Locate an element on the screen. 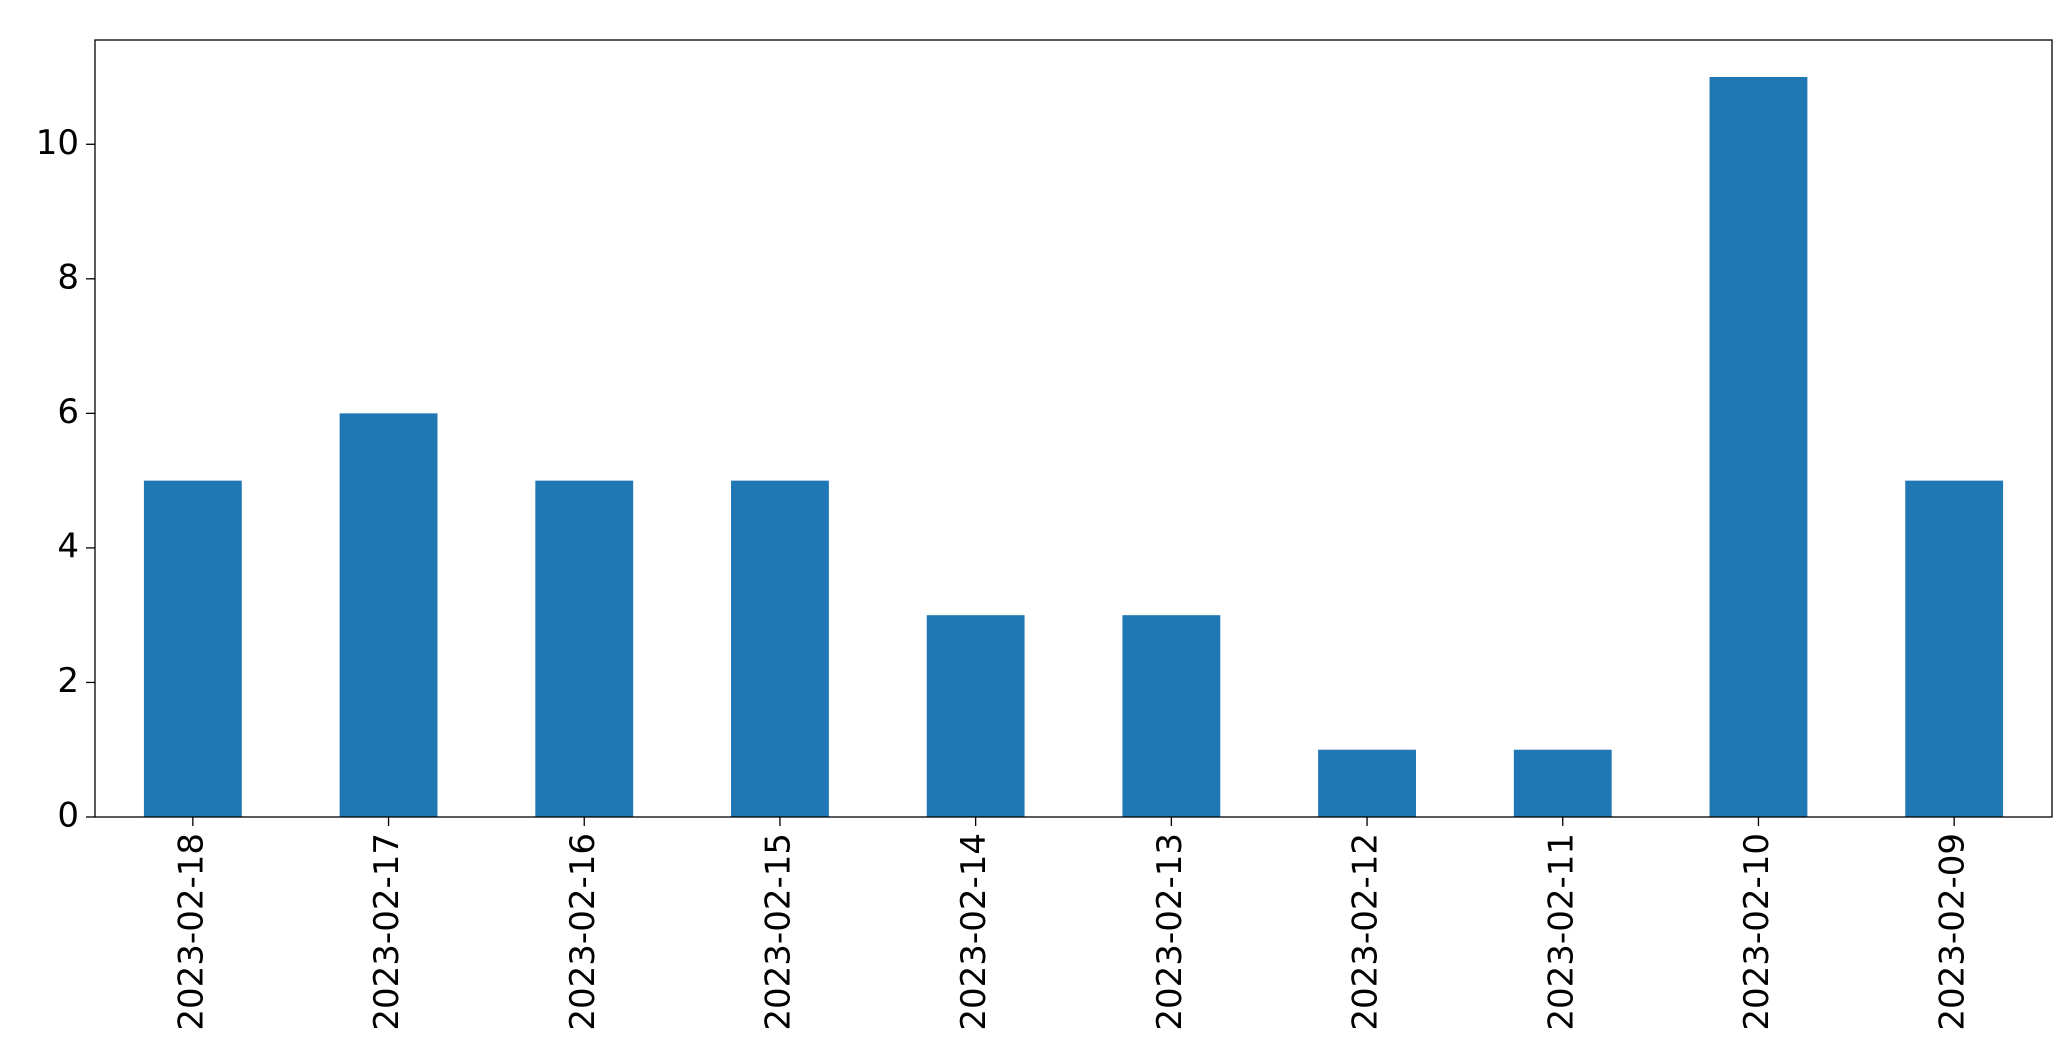 The width and height of the screenshot is (2071, 1061). x-tick-label: 2023-02-15 is located at coordinates (778, 932).